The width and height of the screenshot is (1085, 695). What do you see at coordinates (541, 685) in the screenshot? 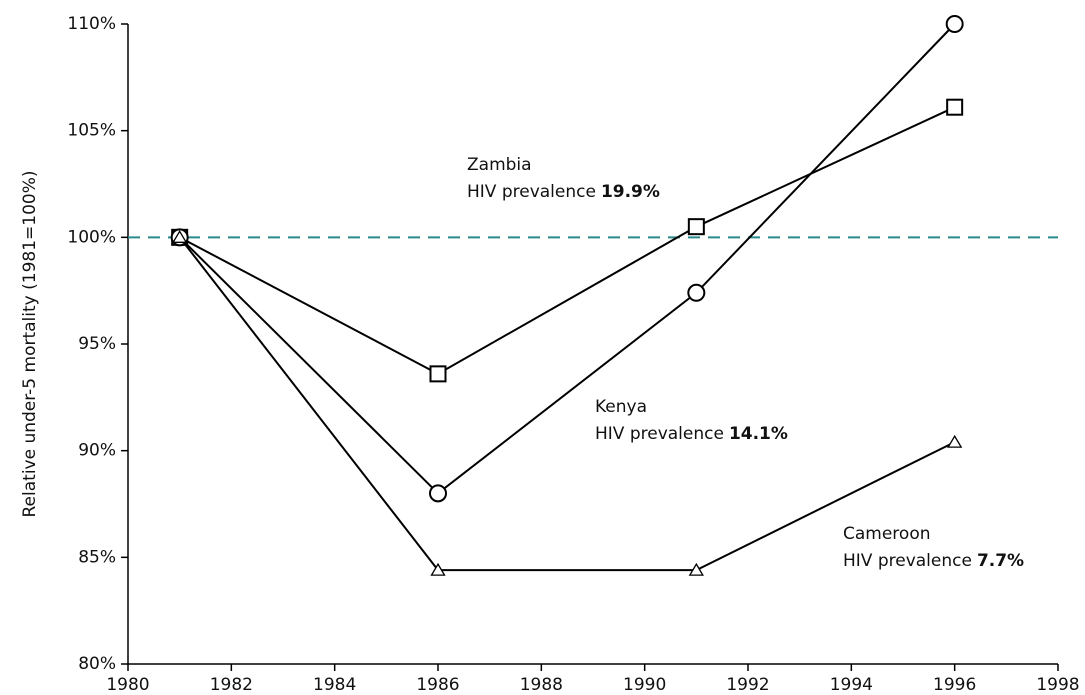
I see `x-tick-label: 1988` at bounding box center [541, 685].